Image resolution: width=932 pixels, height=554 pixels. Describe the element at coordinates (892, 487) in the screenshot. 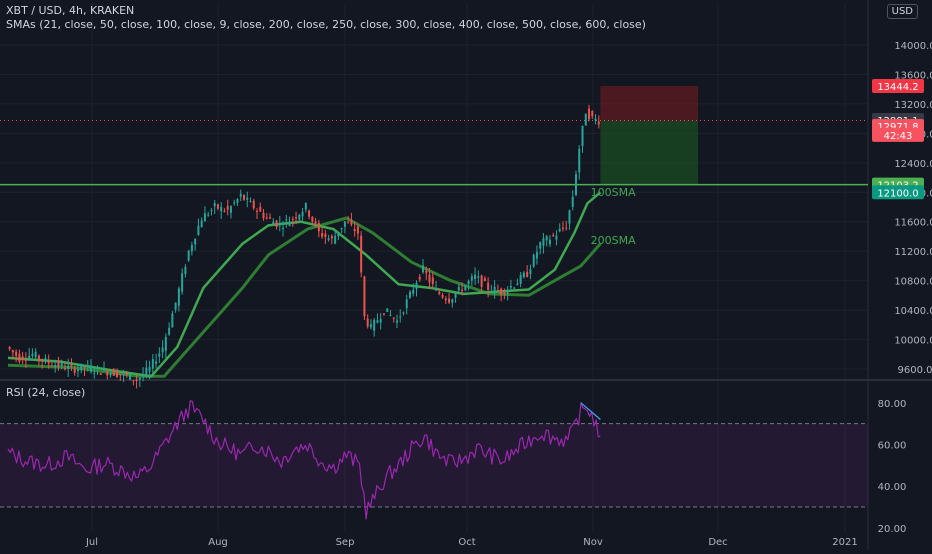

I see `rsi-axis-label: 40.00` at that location.